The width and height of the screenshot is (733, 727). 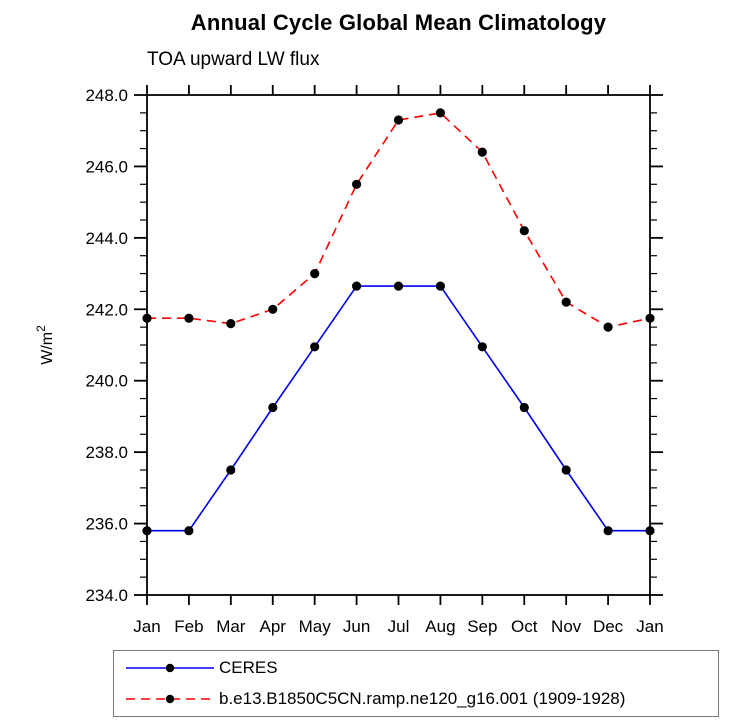 What do you see at coordinates (608, 626) in the screenshot?
I see `x-tick-label: Dec` at bounding box center [608, 626].